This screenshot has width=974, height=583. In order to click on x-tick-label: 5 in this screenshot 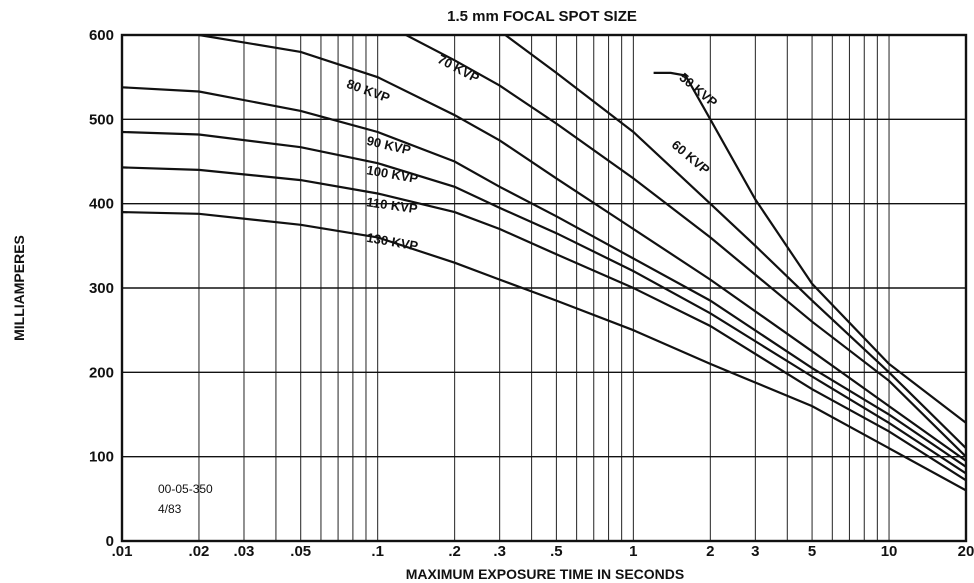, I will do `click(812, 551)`.